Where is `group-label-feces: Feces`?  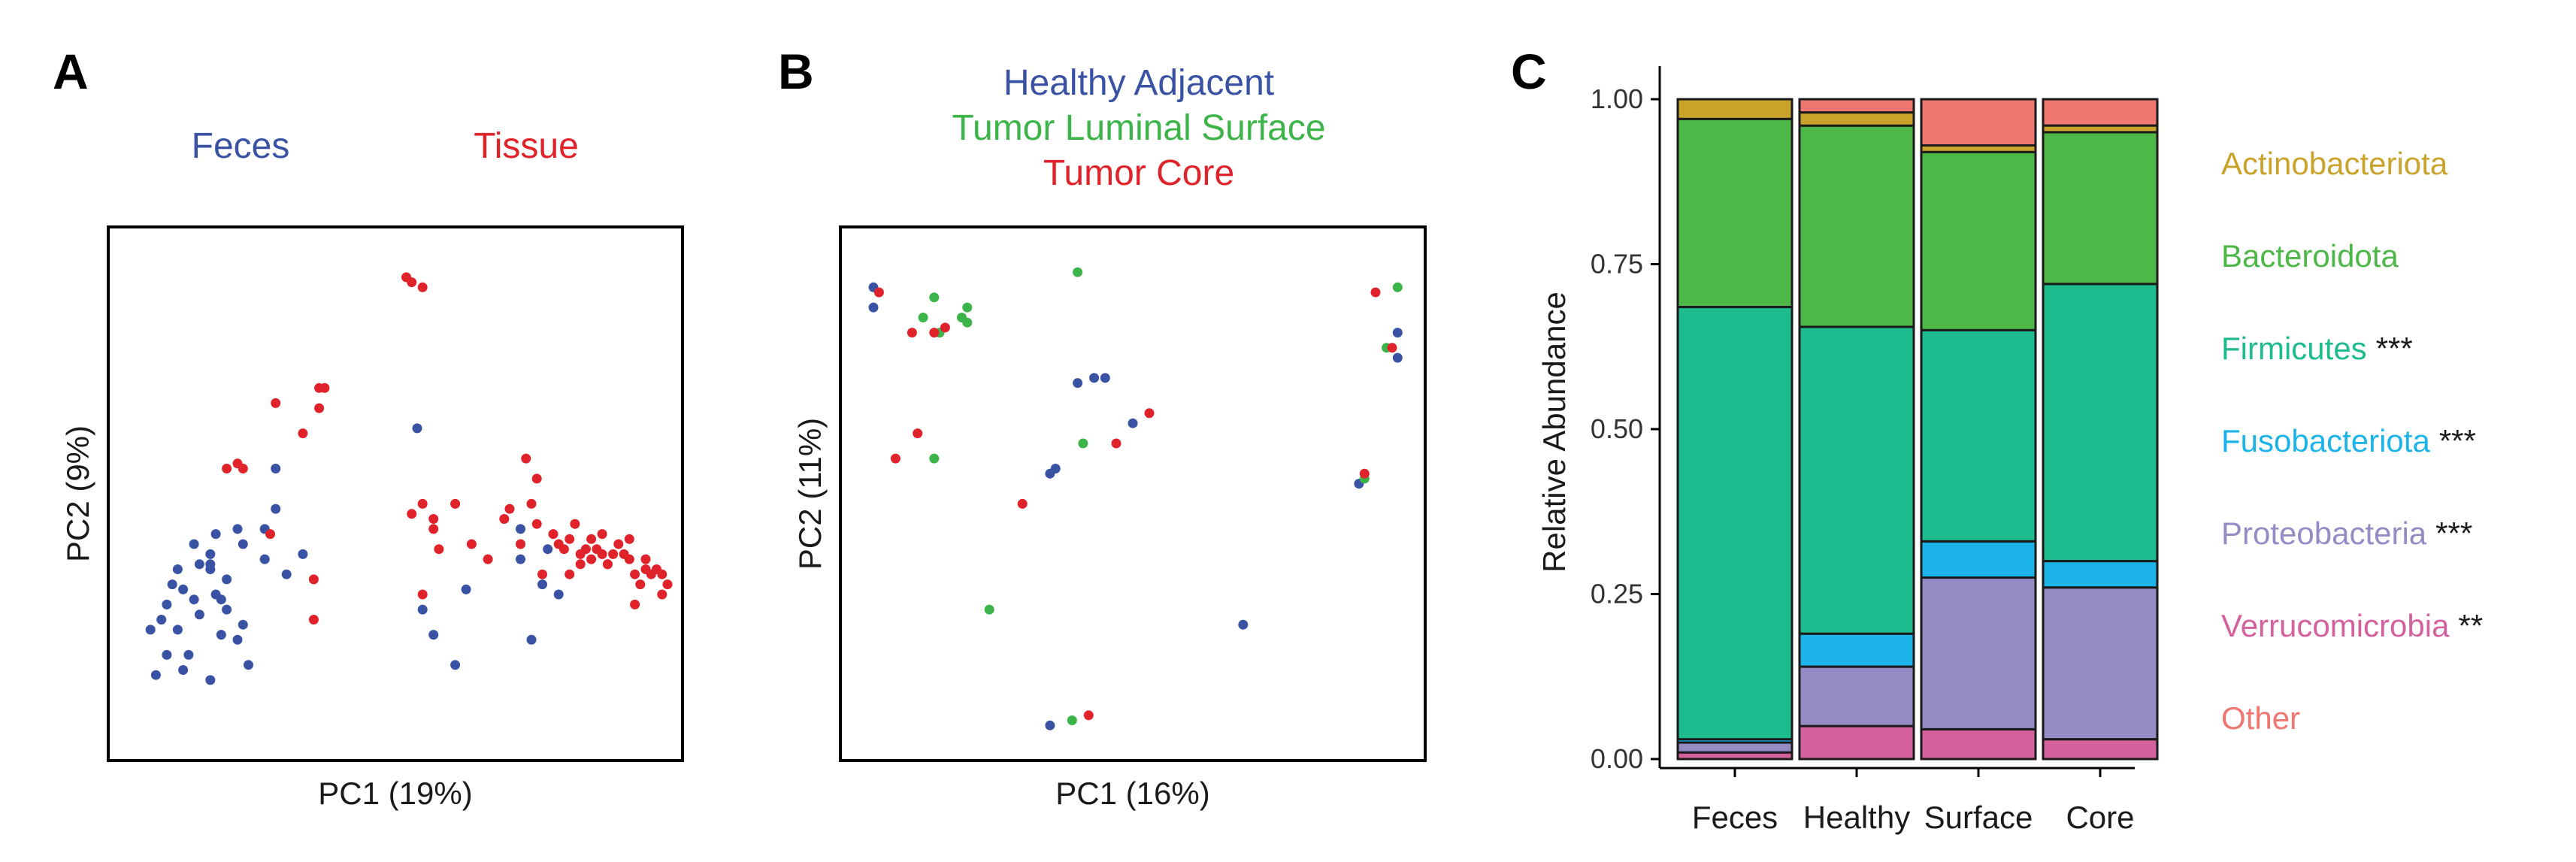 group-label-feces: Feces is located at coordinates (241, 146).